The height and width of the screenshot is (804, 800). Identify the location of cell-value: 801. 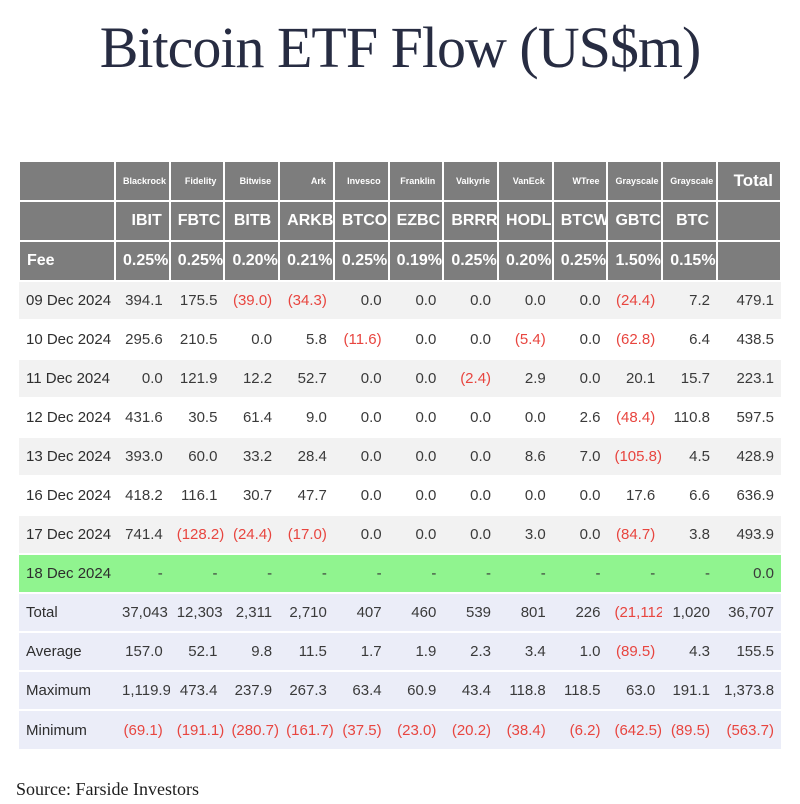
(525, 612).